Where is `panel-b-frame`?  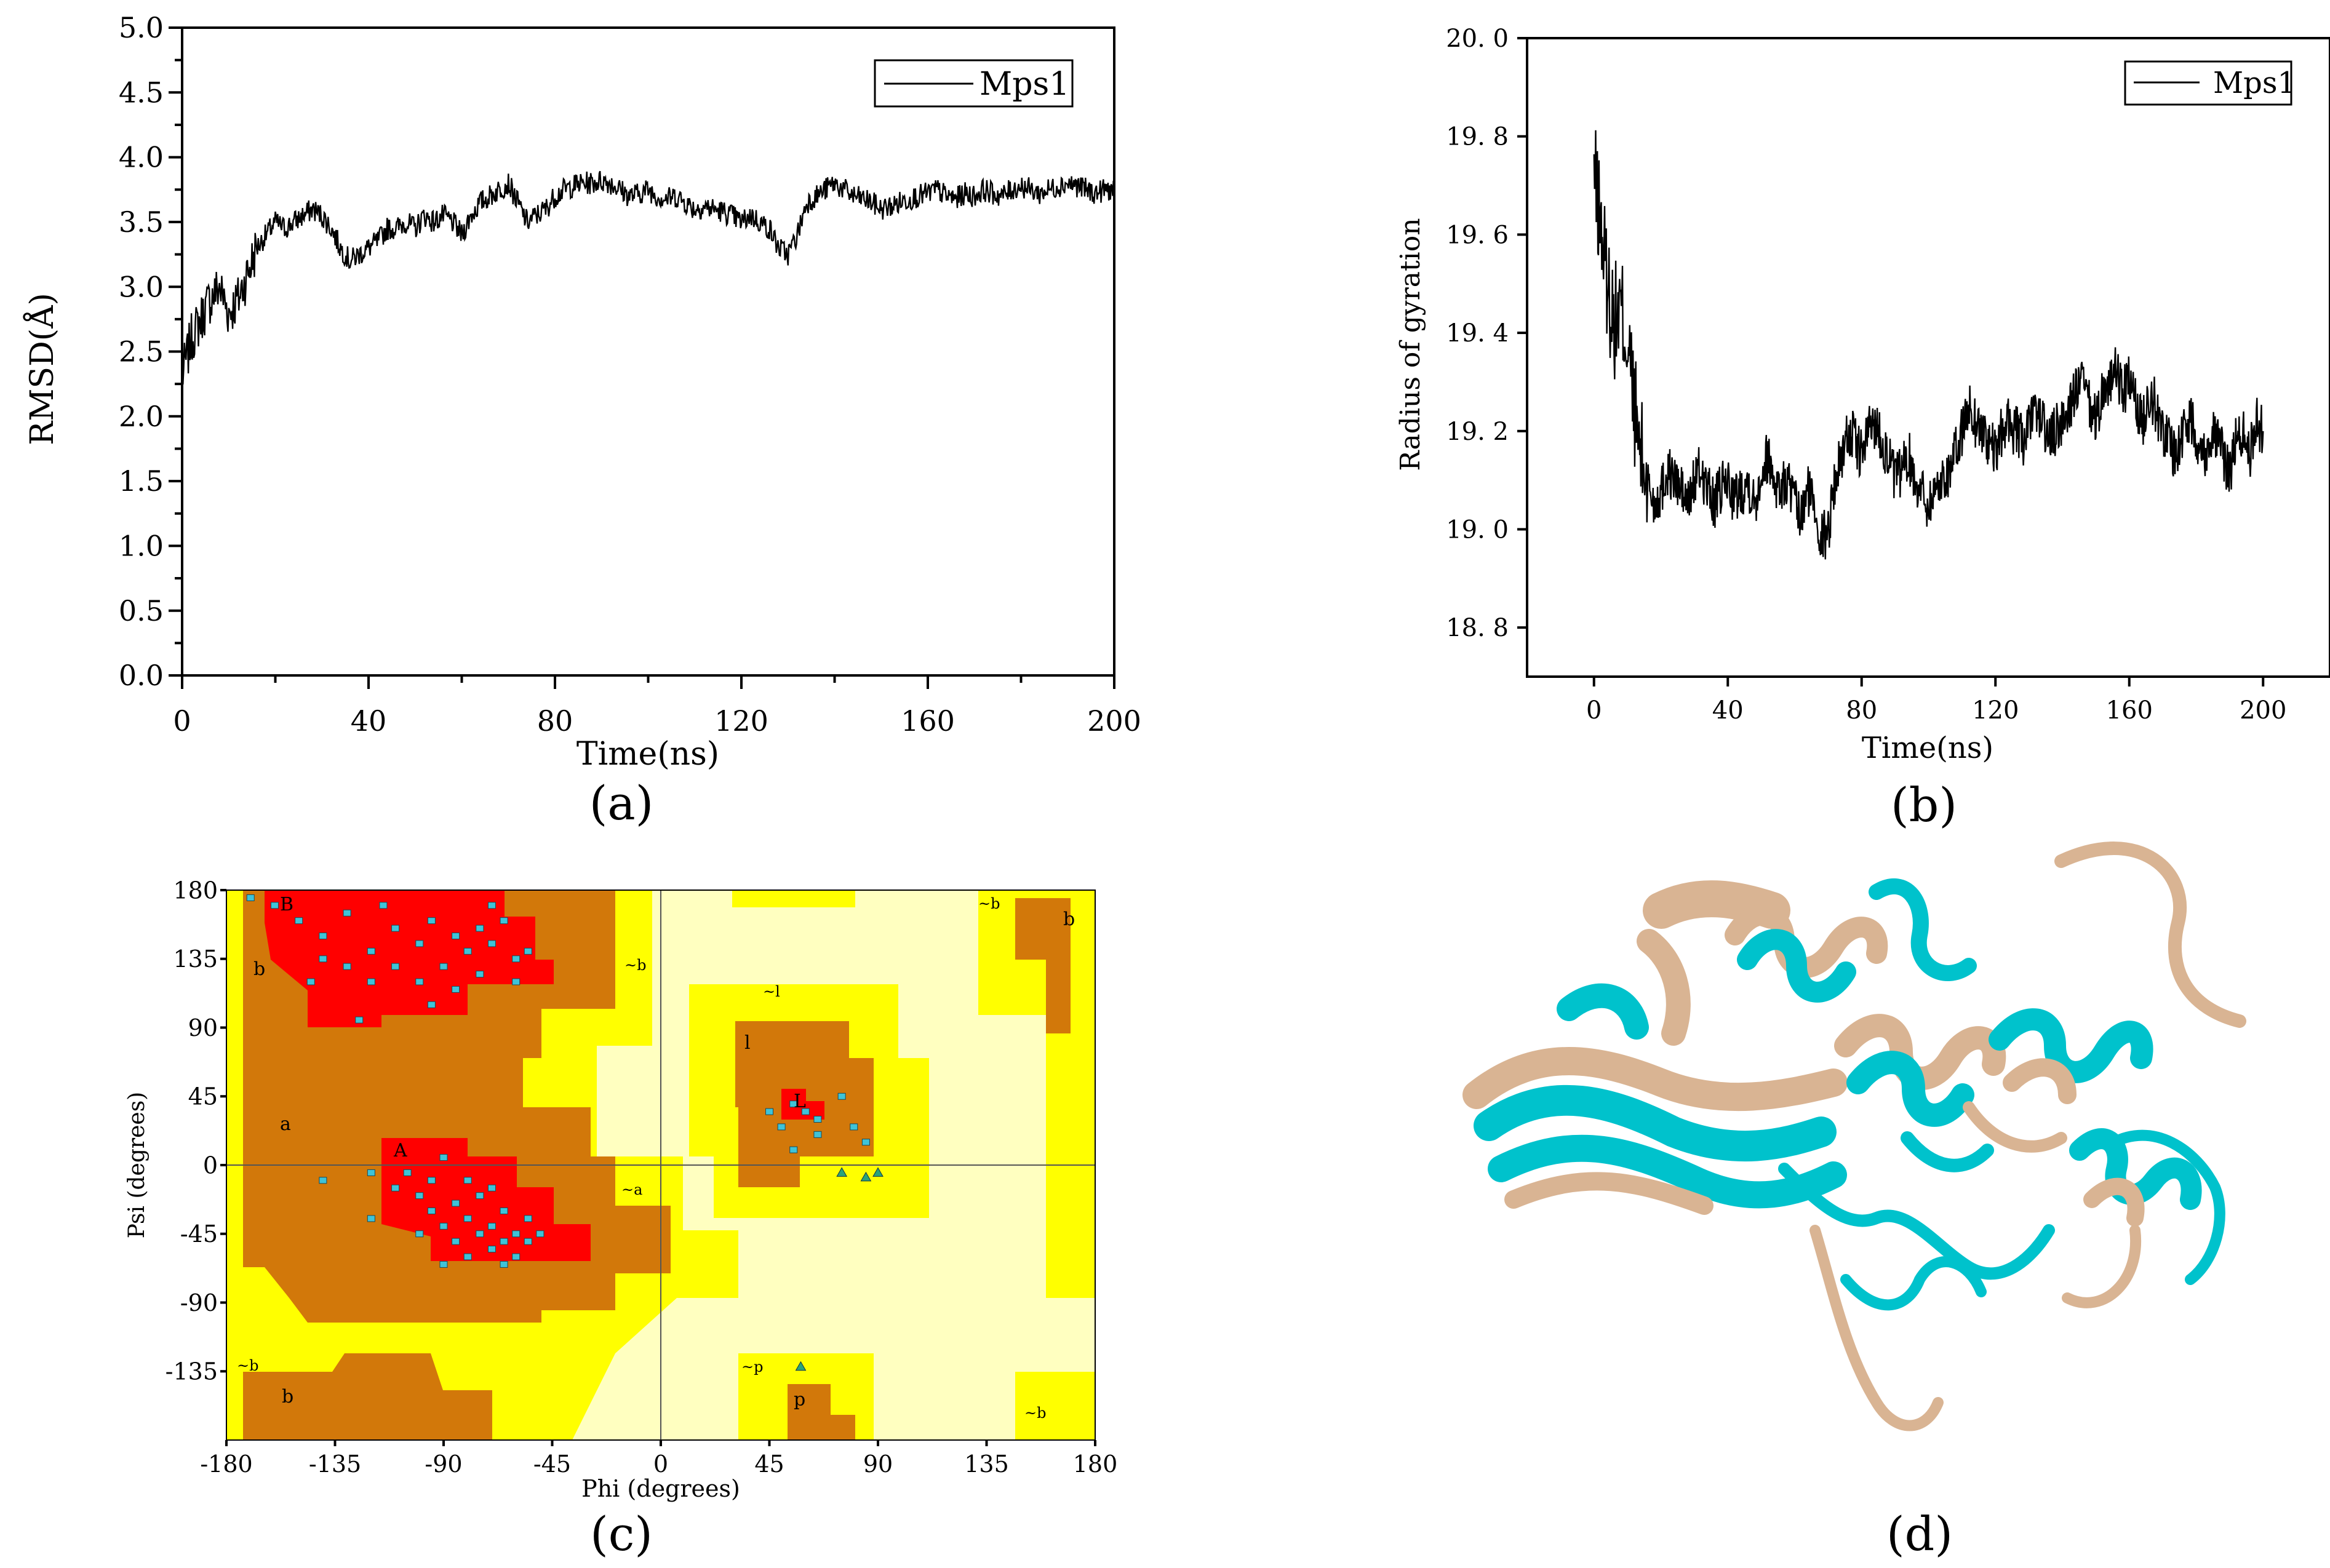 panel-b-frame is located at coordinates (1928, 358).